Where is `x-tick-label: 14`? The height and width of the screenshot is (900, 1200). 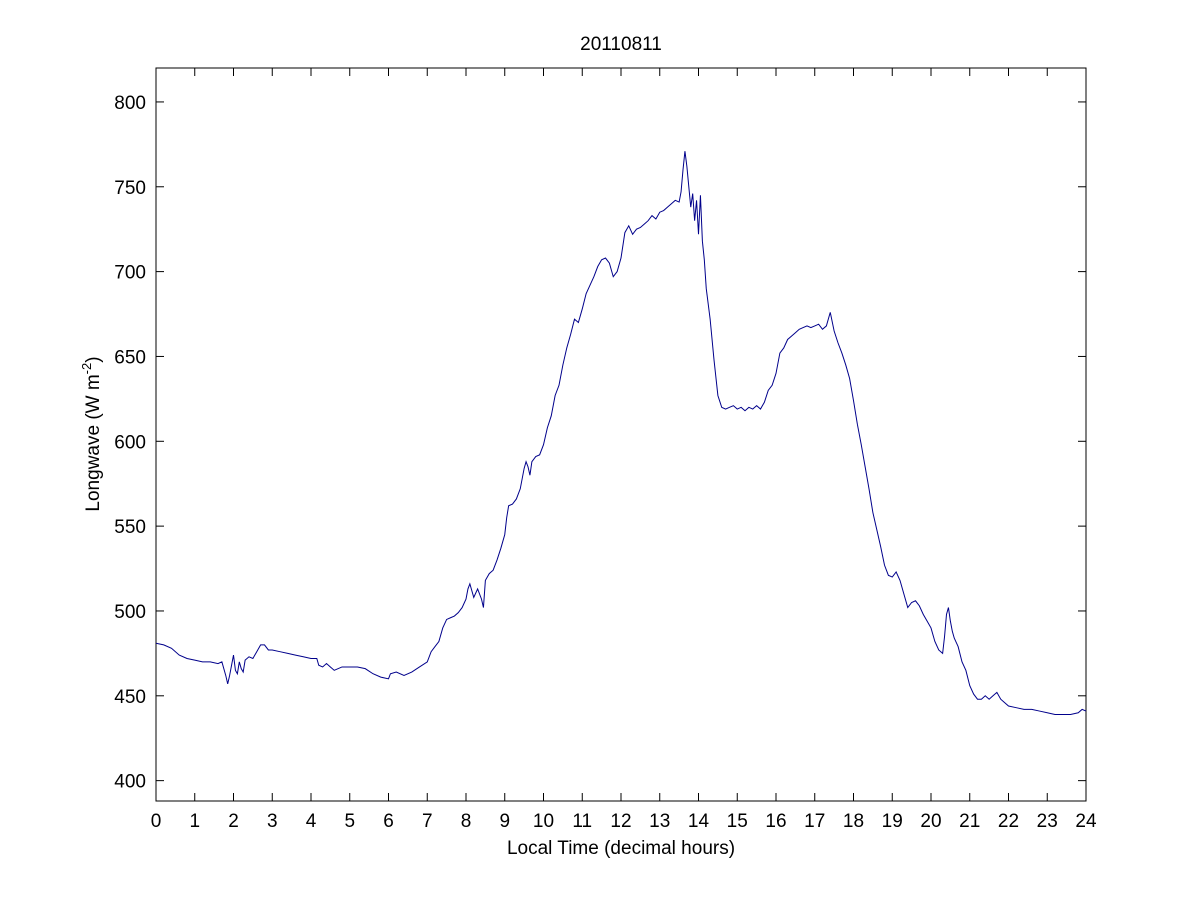 x-tick-label: 14 is located at coordinates (699, 821).